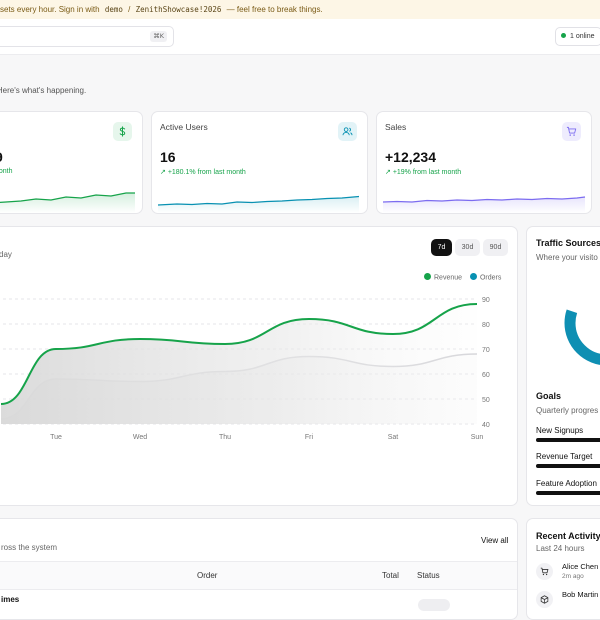  What do you see at coordinates (560, 548) in the screenshot?
I see `recent-activity-subtitle: Last 24 hours` at bounding box center [560, 548].